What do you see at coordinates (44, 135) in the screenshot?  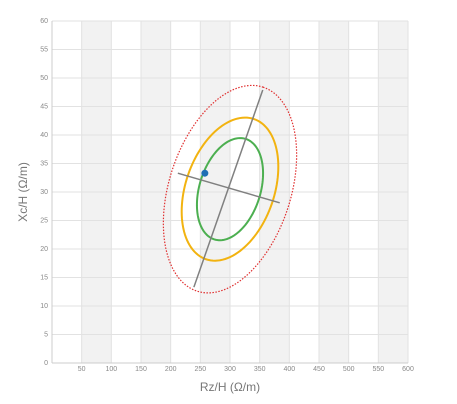 I see `y-tick-label: 40` at bounding box center [44, 135].